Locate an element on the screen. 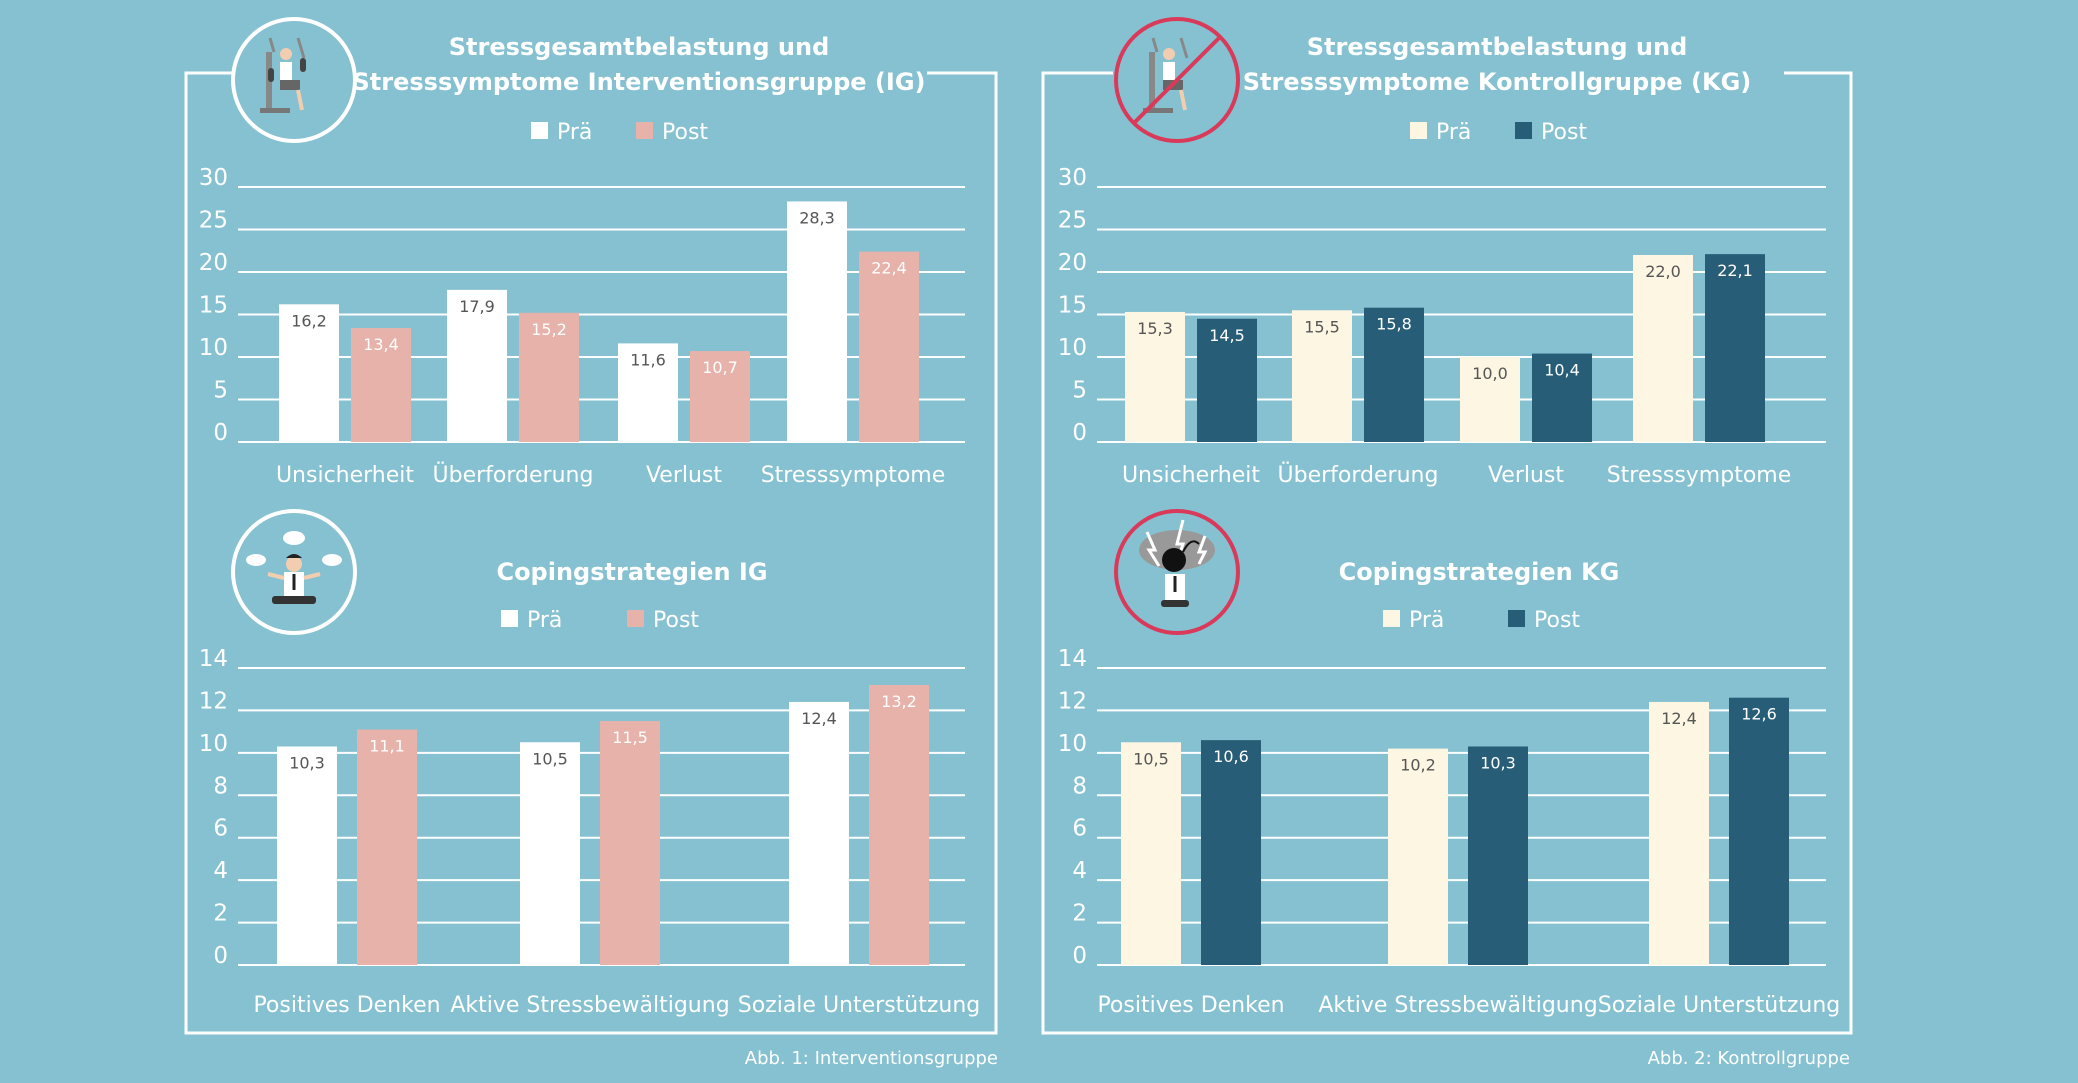  bar-value-label: 15,5 is located at coordinates (1322, 326).